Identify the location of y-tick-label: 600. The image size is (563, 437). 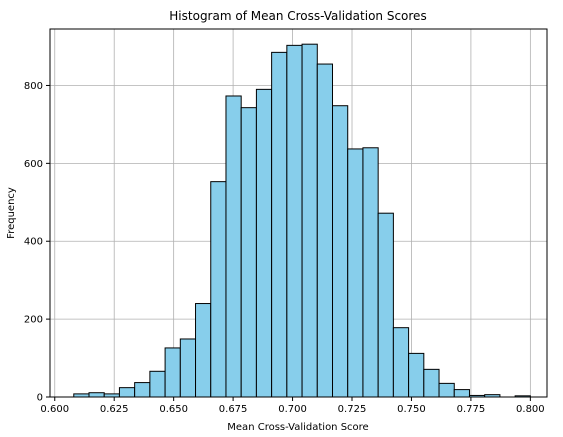
(33, 164).